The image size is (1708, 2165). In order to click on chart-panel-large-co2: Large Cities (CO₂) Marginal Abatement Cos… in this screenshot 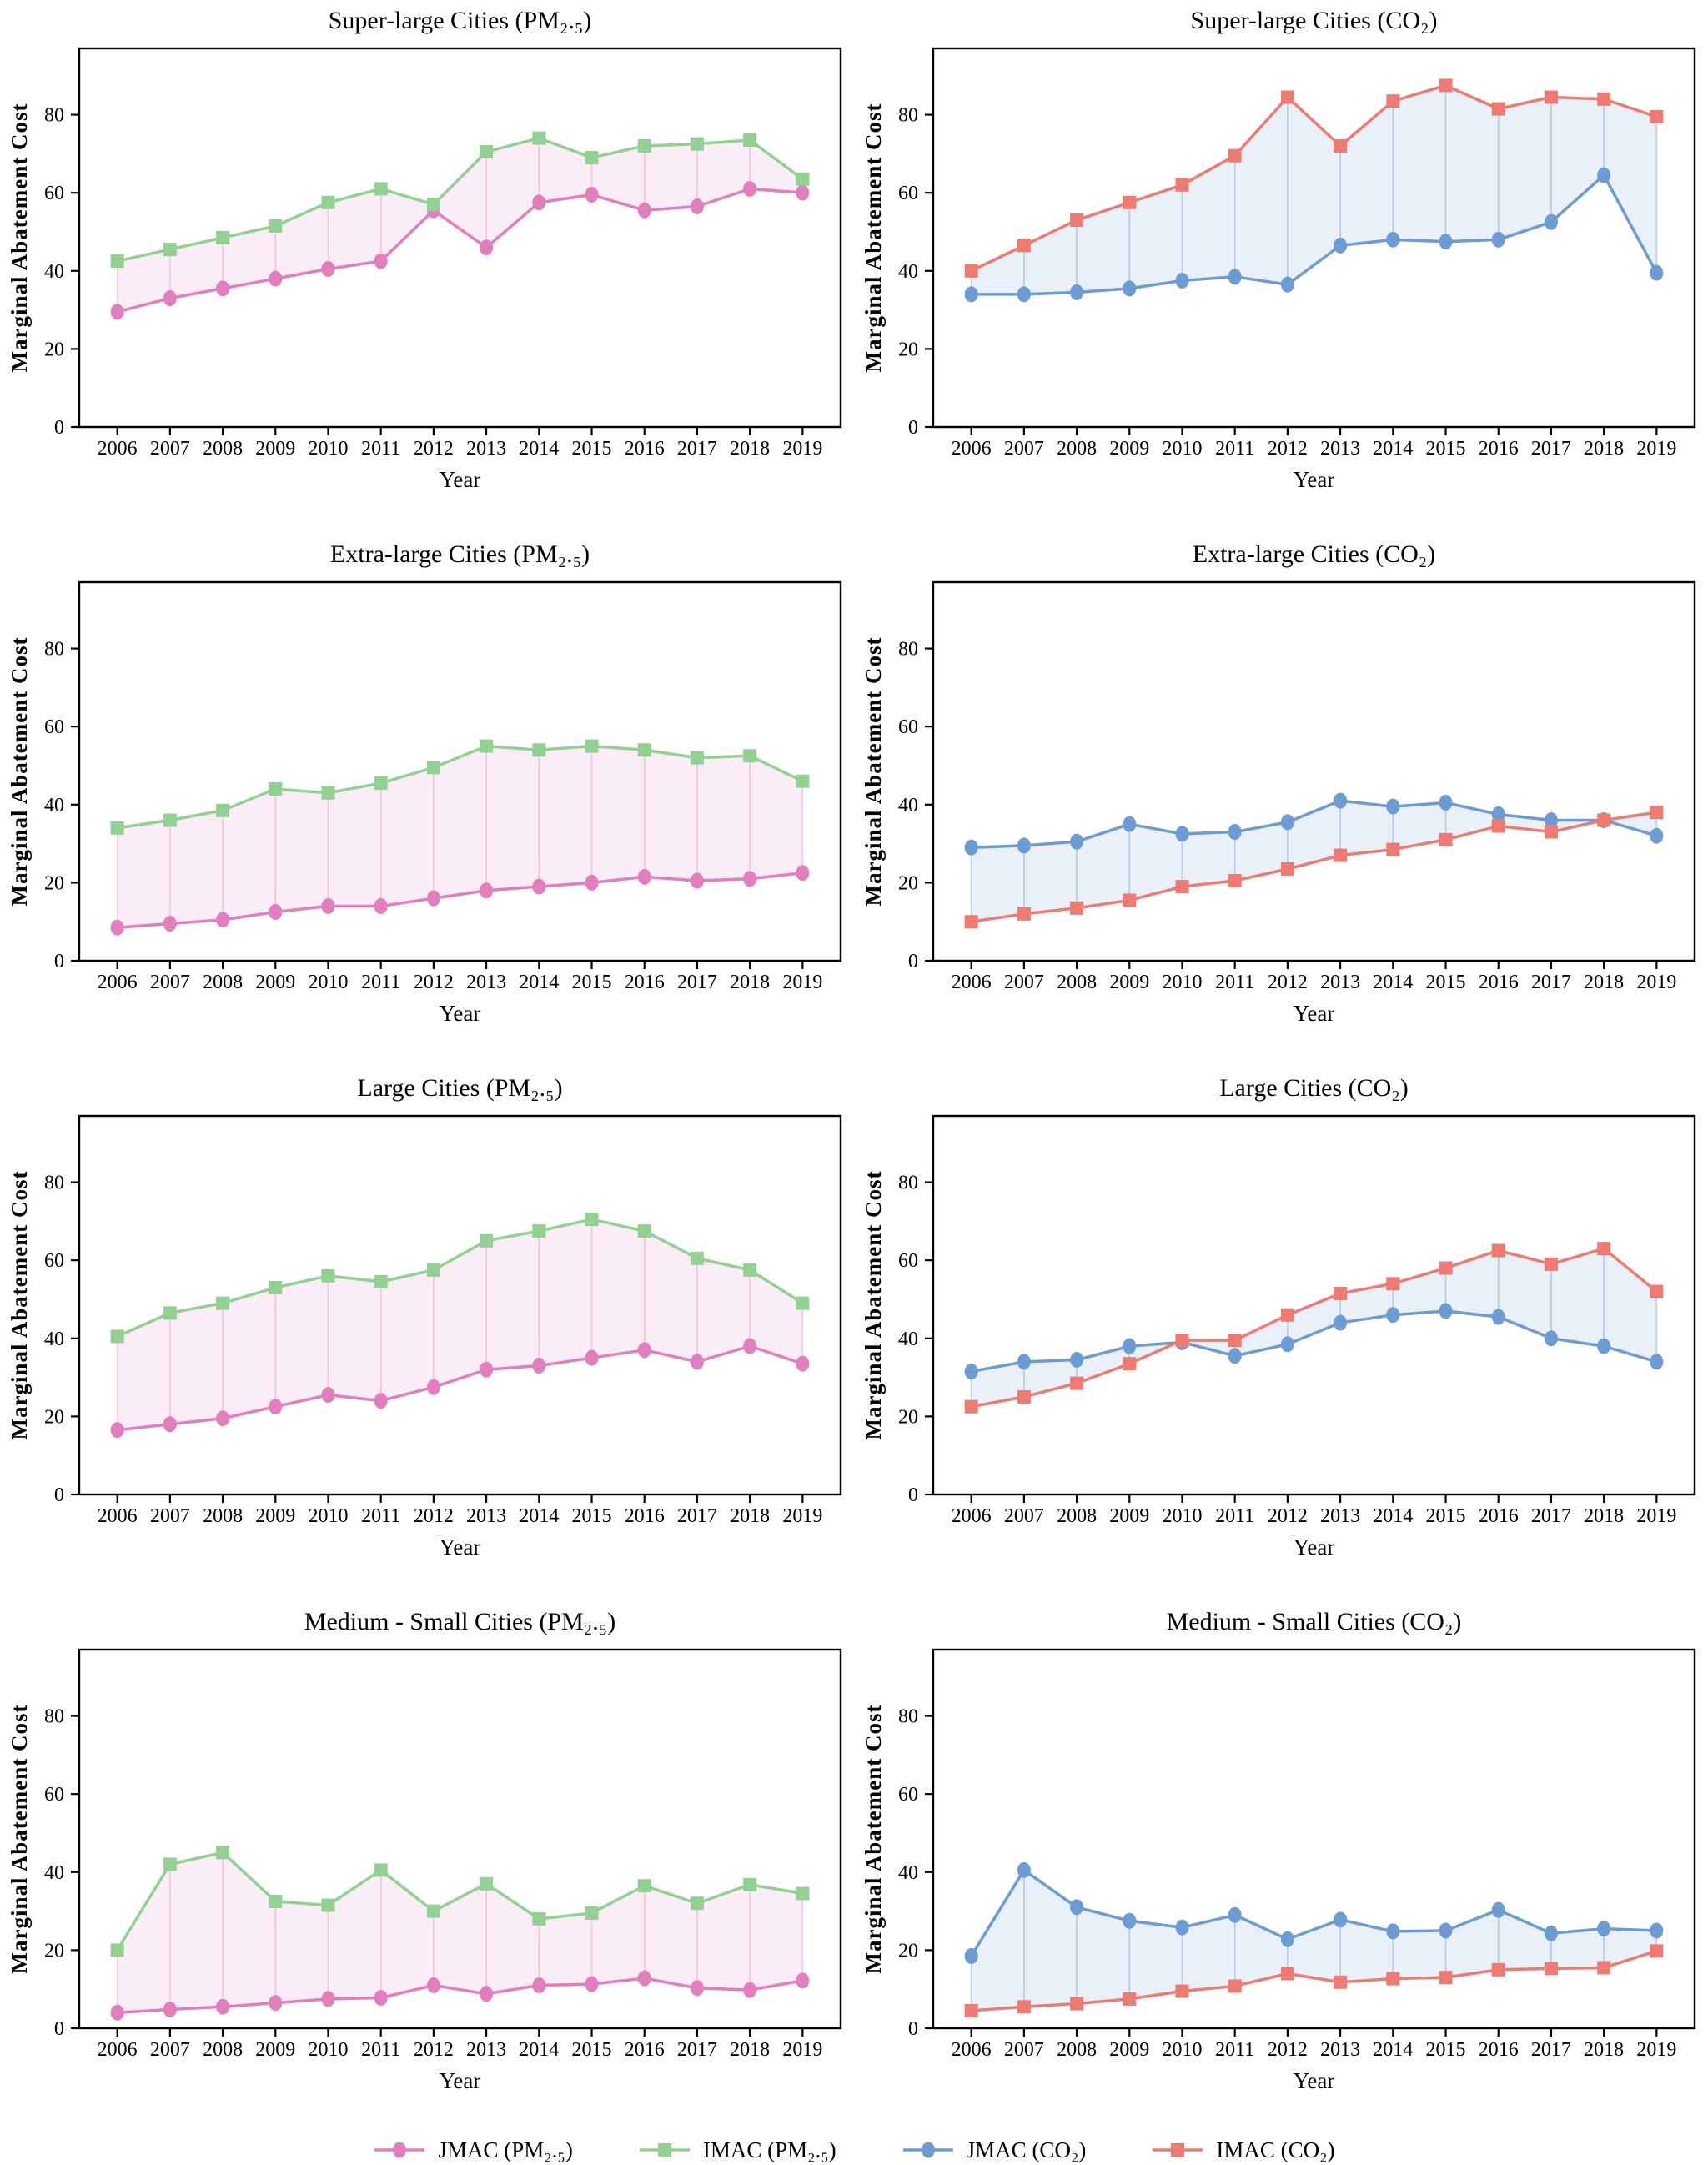, I will do `click(1281, 1334)`.